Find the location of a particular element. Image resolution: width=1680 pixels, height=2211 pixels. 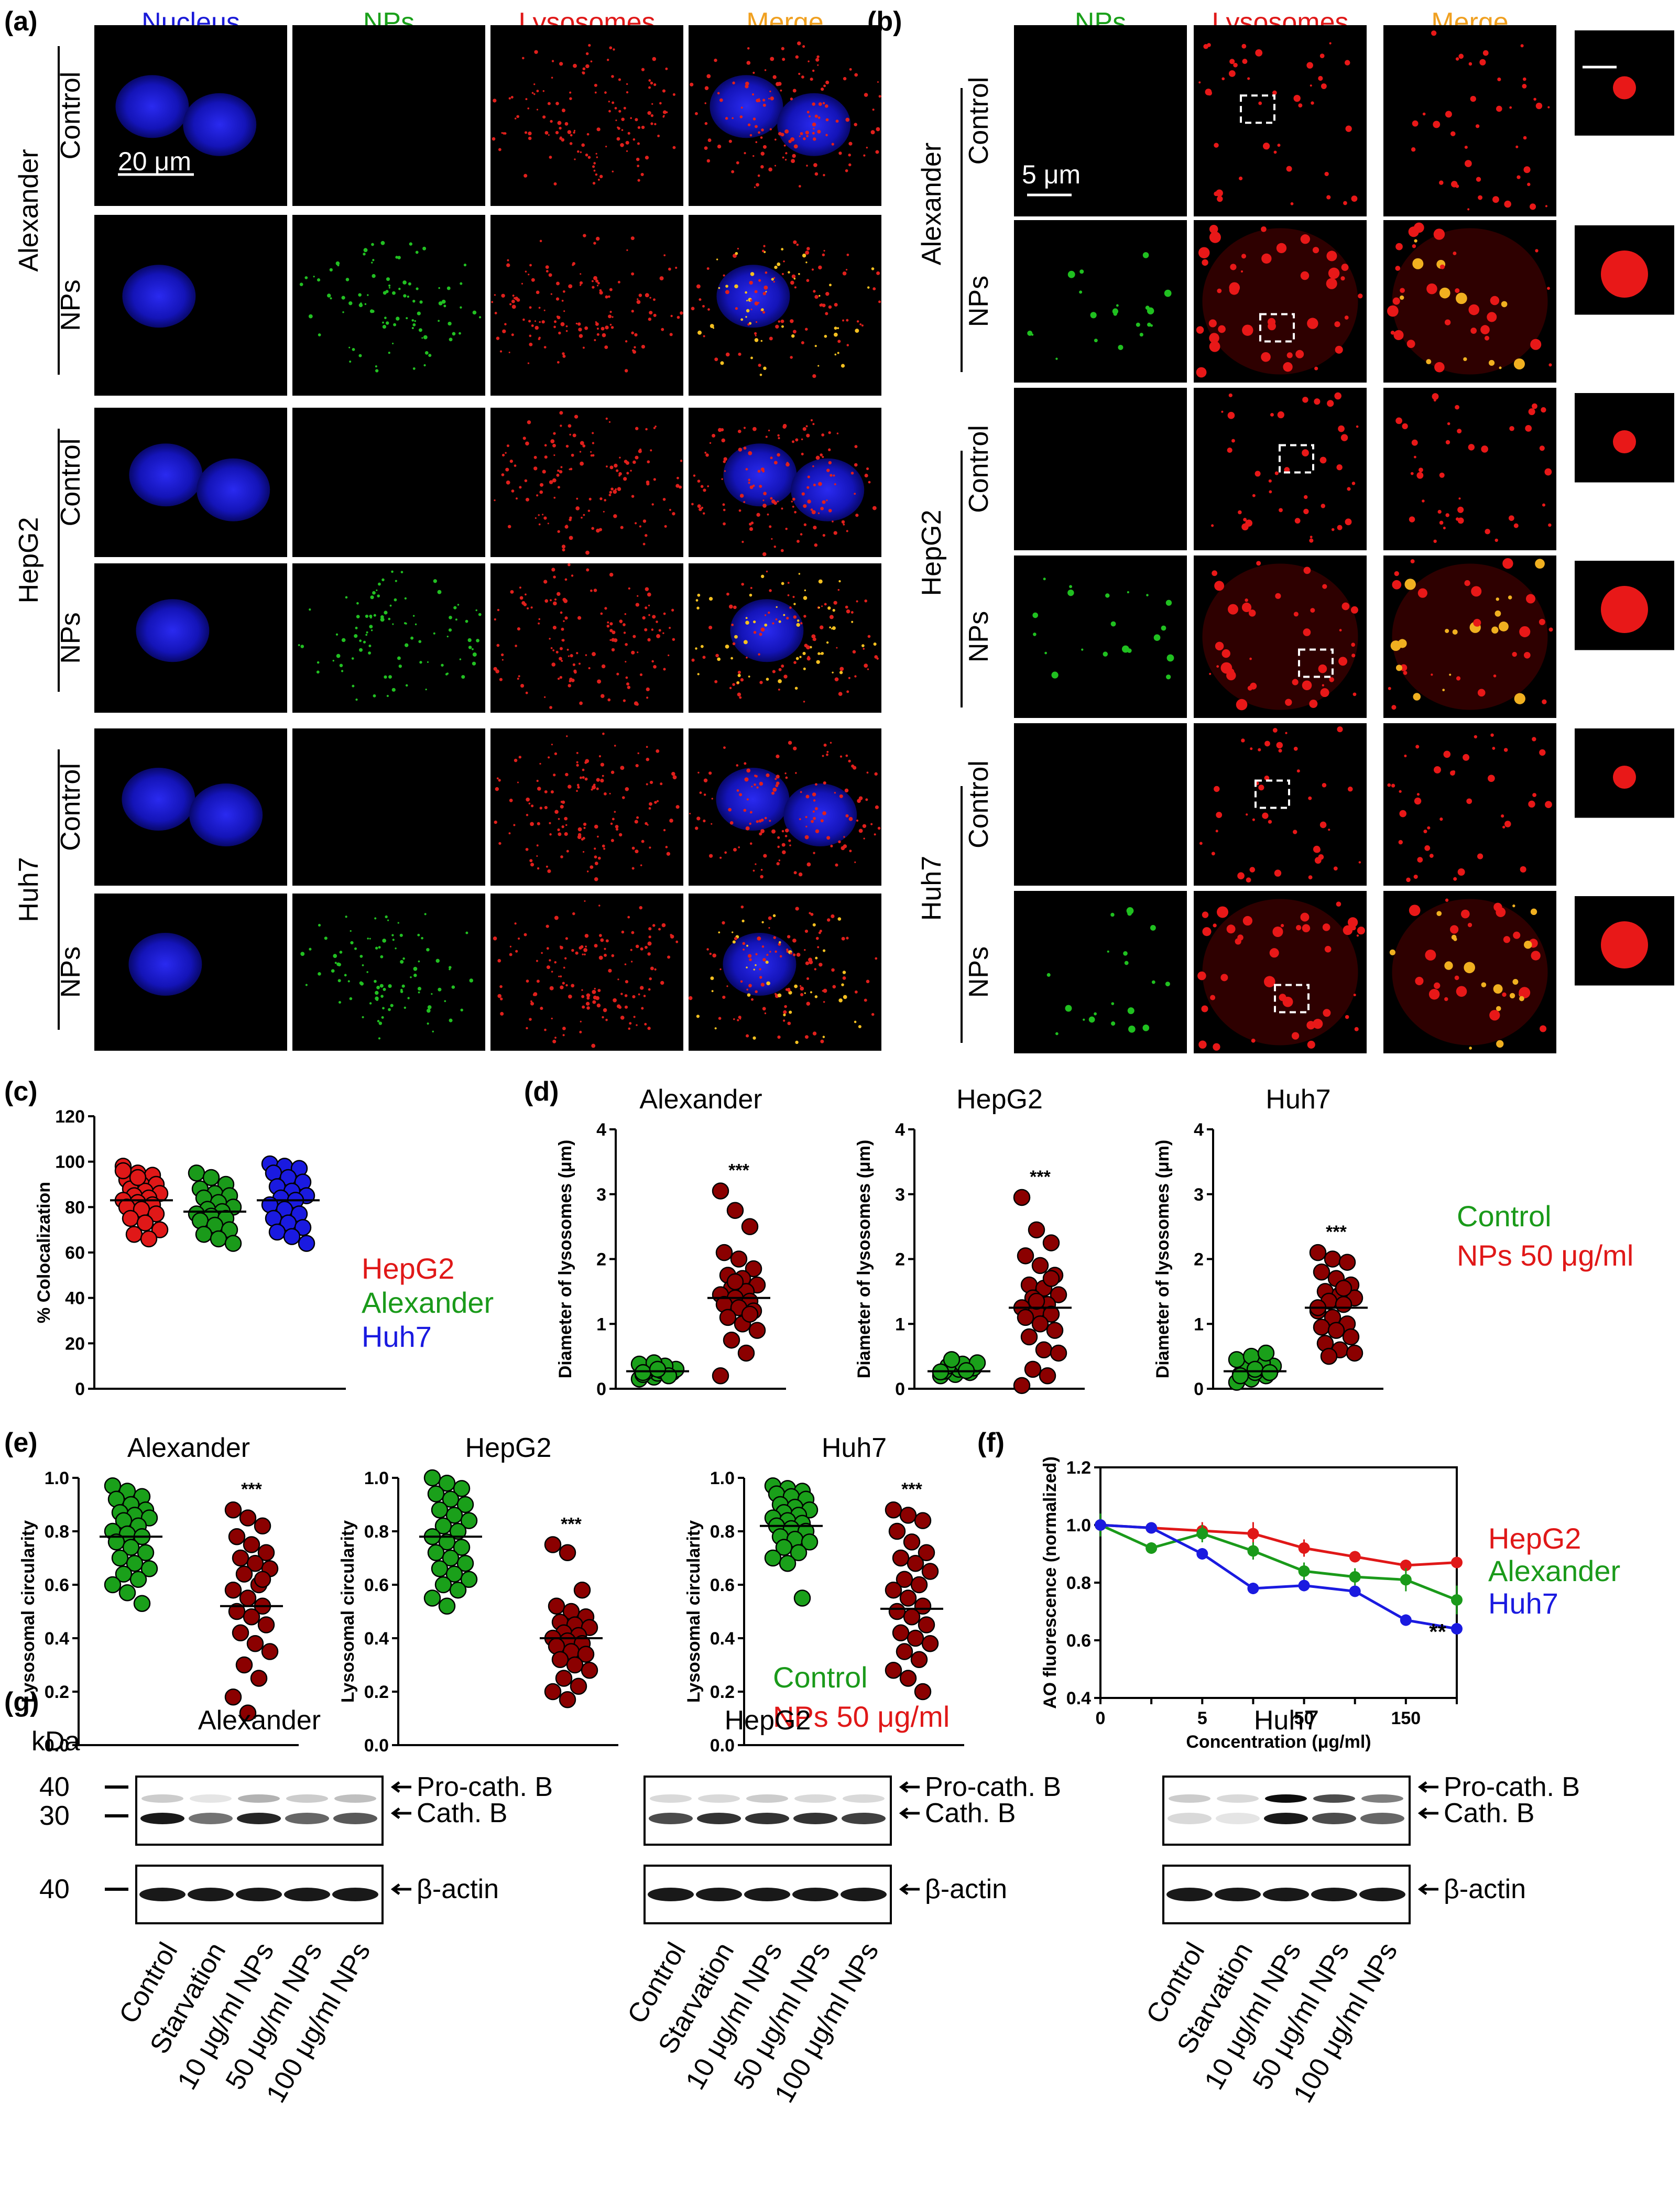

band-cath is located at coordinates (1334, 1818).